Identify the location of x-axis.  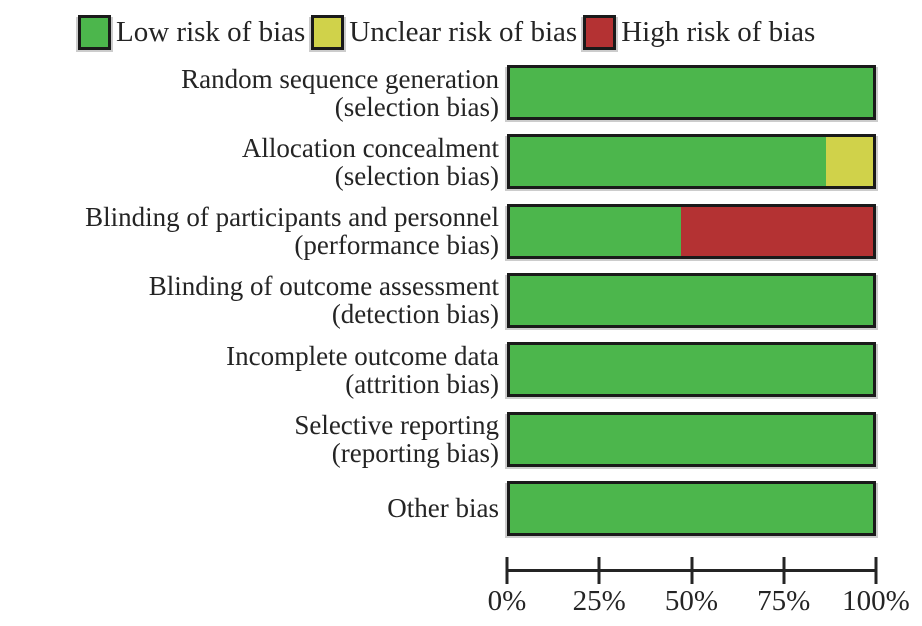
(691, 570).